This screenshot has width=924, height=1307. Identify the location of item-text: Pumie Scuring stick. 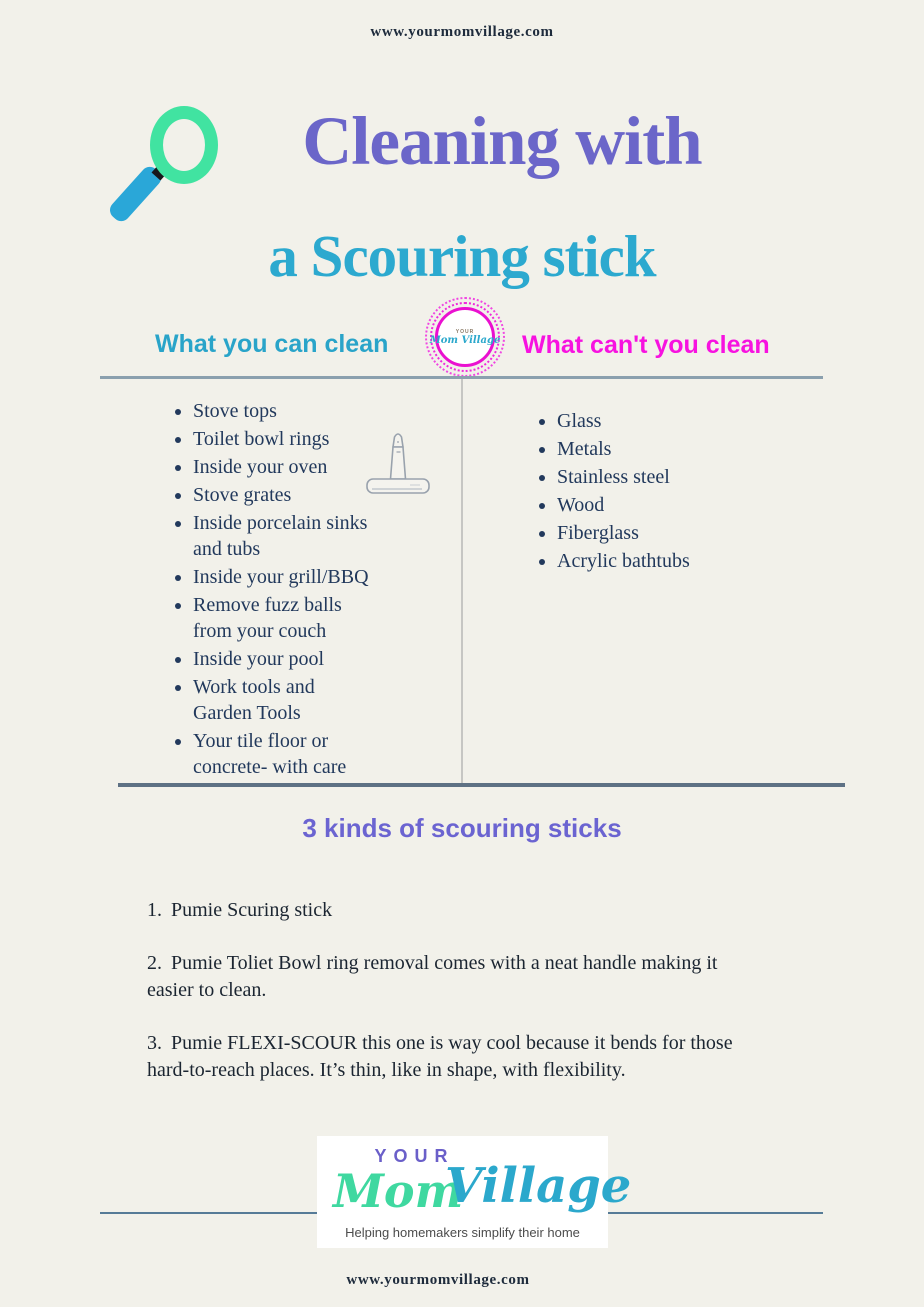
(252, 910).